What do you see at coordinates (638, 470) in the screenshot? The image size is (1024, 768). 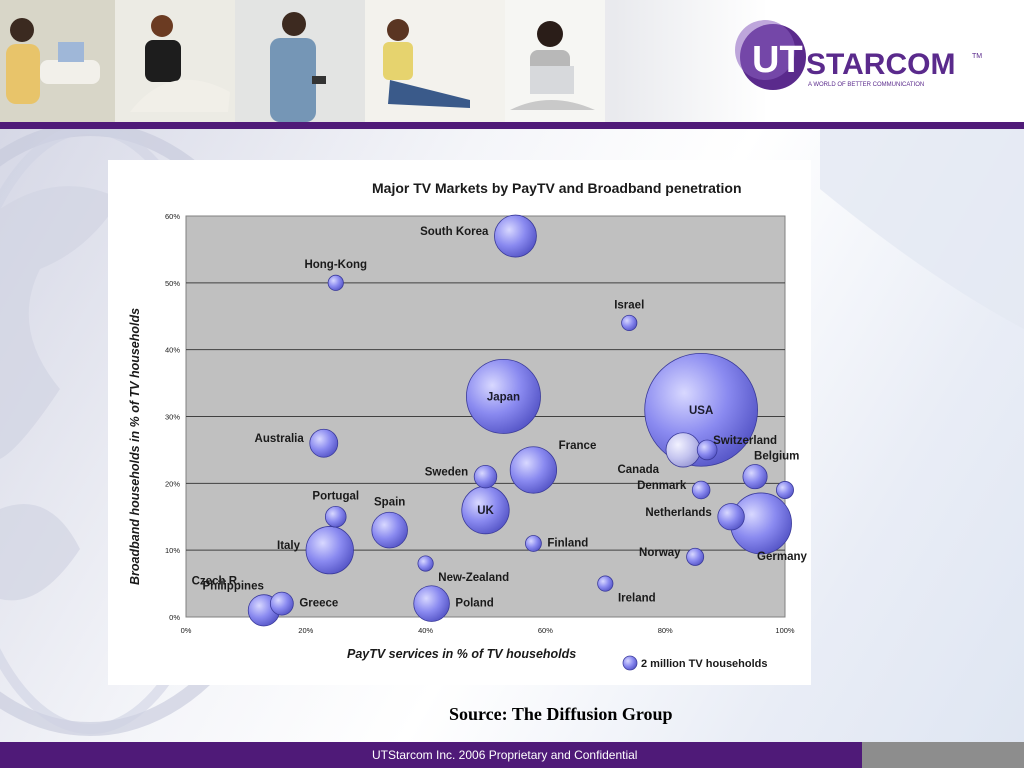 I see `bubble-label: Canada` at bounding box center [638, 470].